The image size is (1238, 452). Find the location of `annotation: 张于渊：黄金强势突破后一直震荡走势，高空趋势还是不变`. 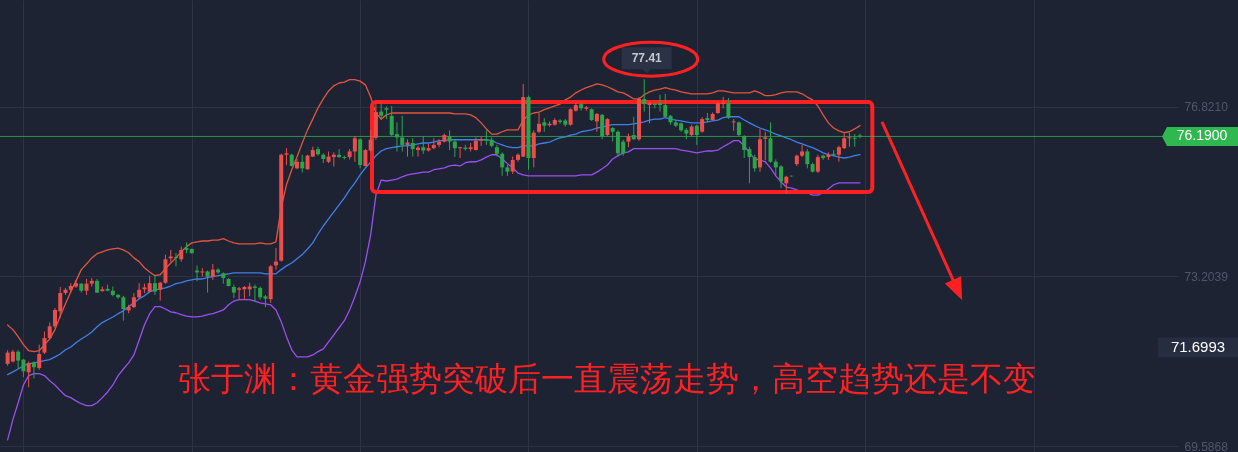

annotation: 张于渊：黄金强势突破后一直震荡走势，高空趋势还是不变 is located at coordinates (606, 378).